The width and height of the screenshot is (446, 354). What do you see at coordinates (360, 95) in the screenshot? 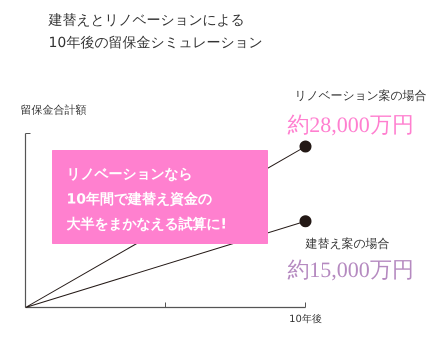
I see `text: リノベーション案の場合` at bounding box center [360, 95].